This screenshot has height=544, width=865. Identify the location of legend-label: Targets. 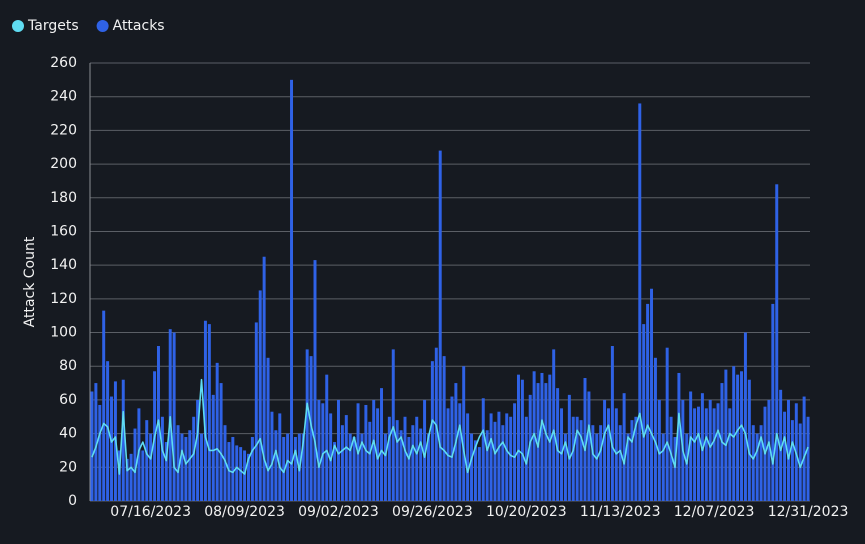
(53, 26).